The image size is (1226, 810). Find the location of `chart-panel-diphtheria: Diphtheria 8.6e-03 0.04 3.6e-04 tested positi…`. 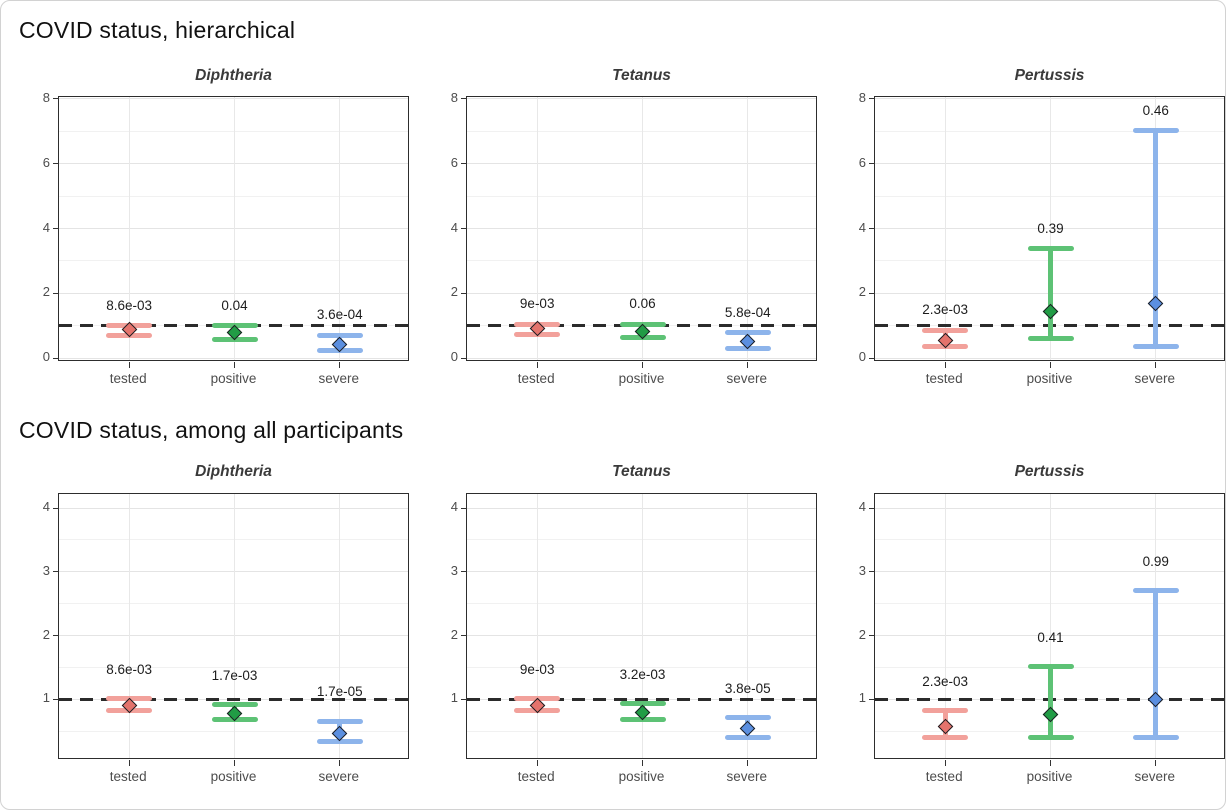

chart-panel-diphtheria: Diphtheria 8.6e-03 0.04 3.6e-04 tested positi… is located at coordinates (209, 224).